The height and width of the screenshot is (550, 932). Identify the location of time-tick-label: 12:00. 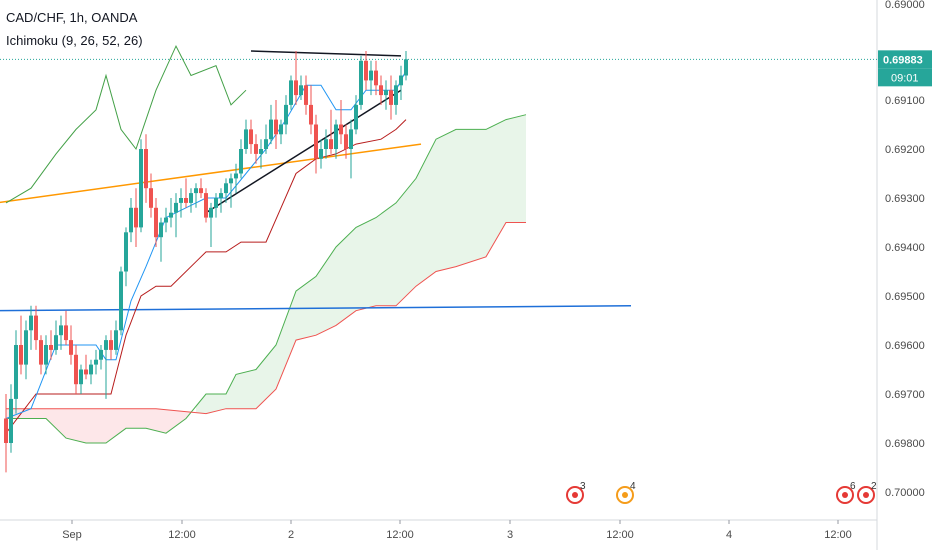
(620, 535).